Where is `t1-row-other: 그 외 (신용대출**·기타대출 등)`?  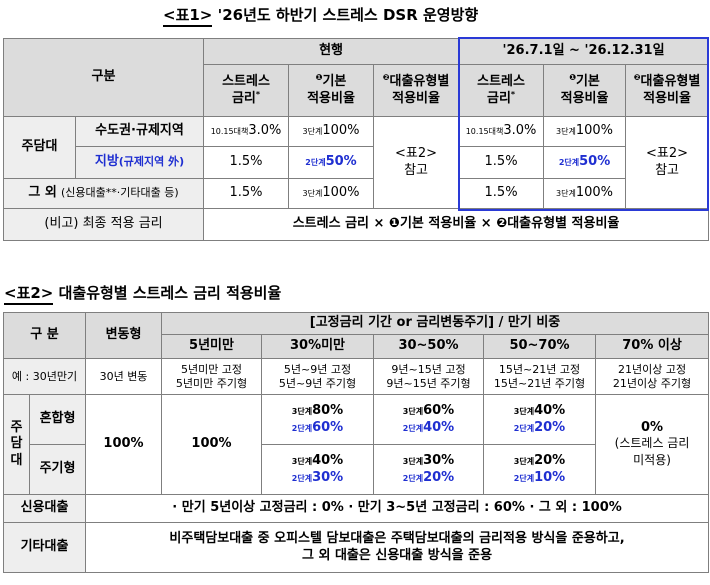
t1-row-other: 그 외 (신용대출**·기타대출 등) is located at coordinates (103, 193).